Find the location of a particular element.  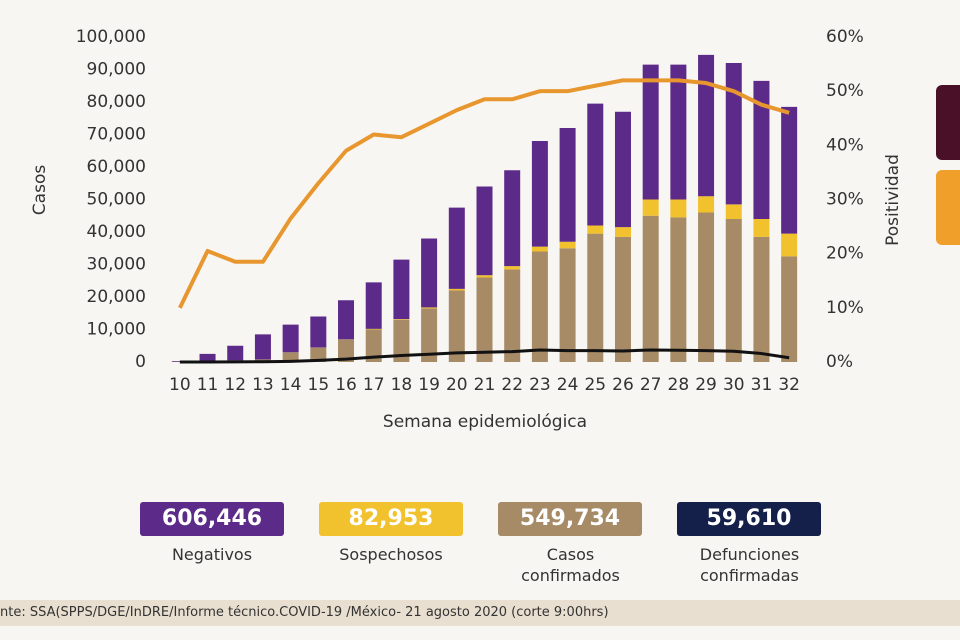

y2-tick-label: 50% is located at coordinates (845, 91).